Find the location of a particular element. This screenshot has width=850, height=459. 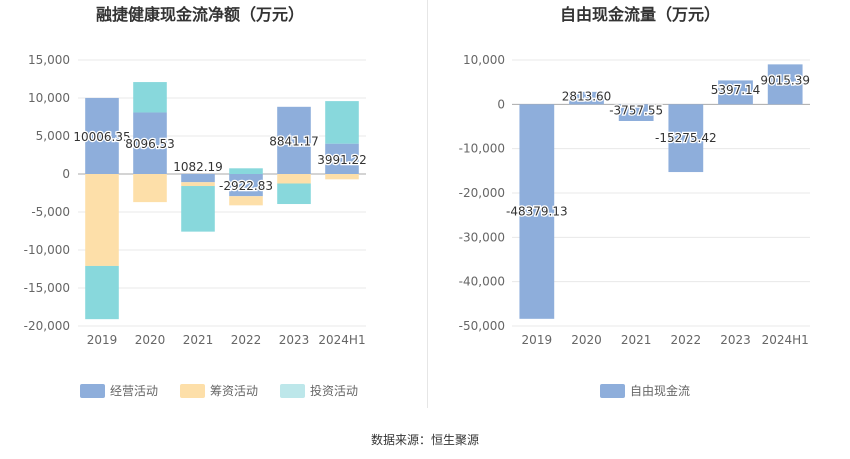

bar-投资活动-2020 is located at coordinates (150, 97).